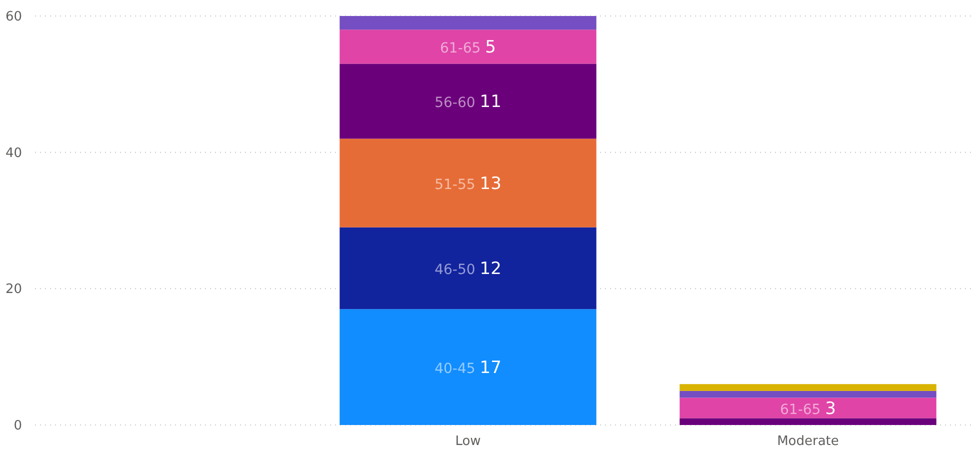  I want to click on x-tick-label: Moderate, so click(808, 441).